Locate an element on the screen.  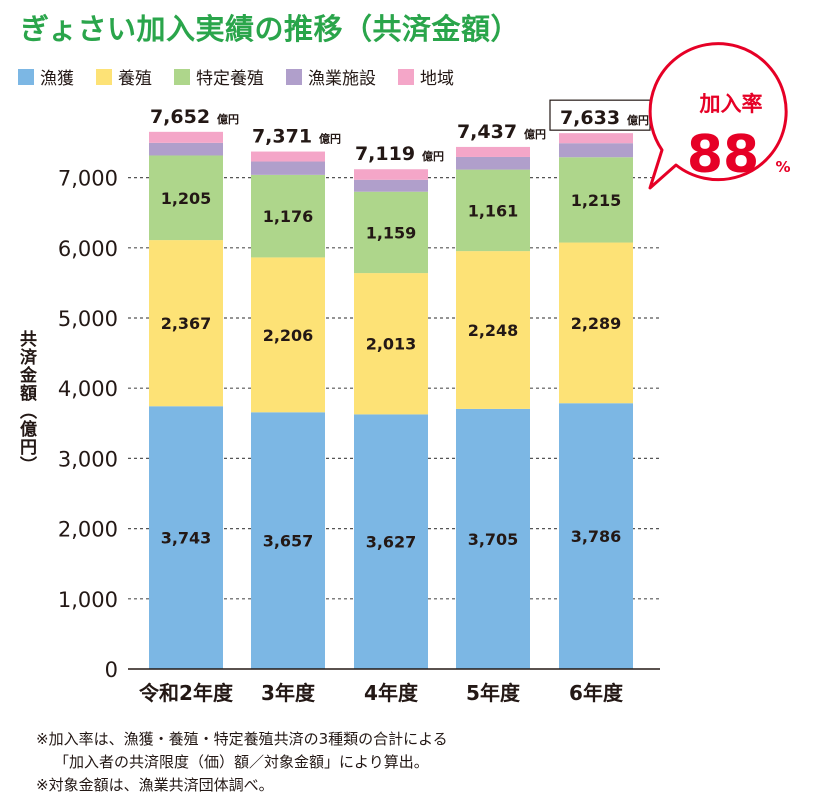
data-label: 2,013 is located at coordinates (391, 344).